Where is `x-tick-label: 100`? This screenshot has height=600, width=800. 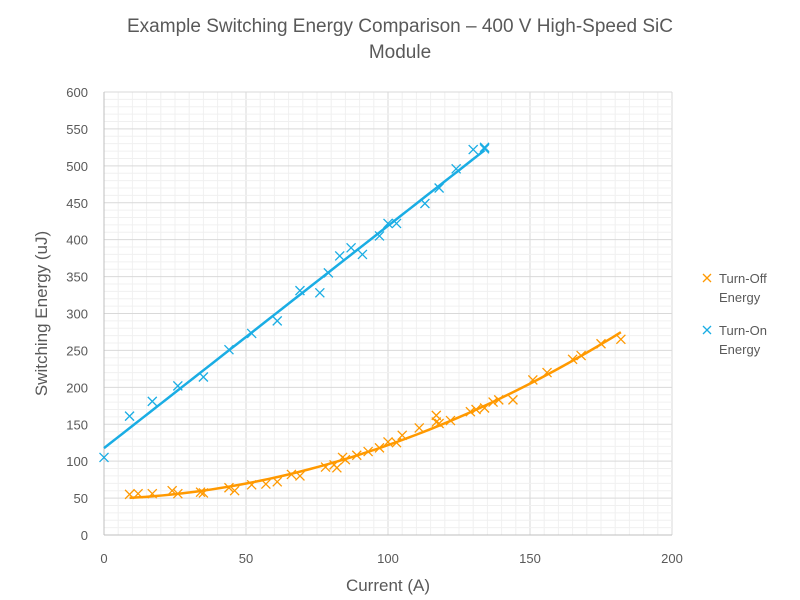 x-tick-label: 100 is located at coordinates (388, 558).